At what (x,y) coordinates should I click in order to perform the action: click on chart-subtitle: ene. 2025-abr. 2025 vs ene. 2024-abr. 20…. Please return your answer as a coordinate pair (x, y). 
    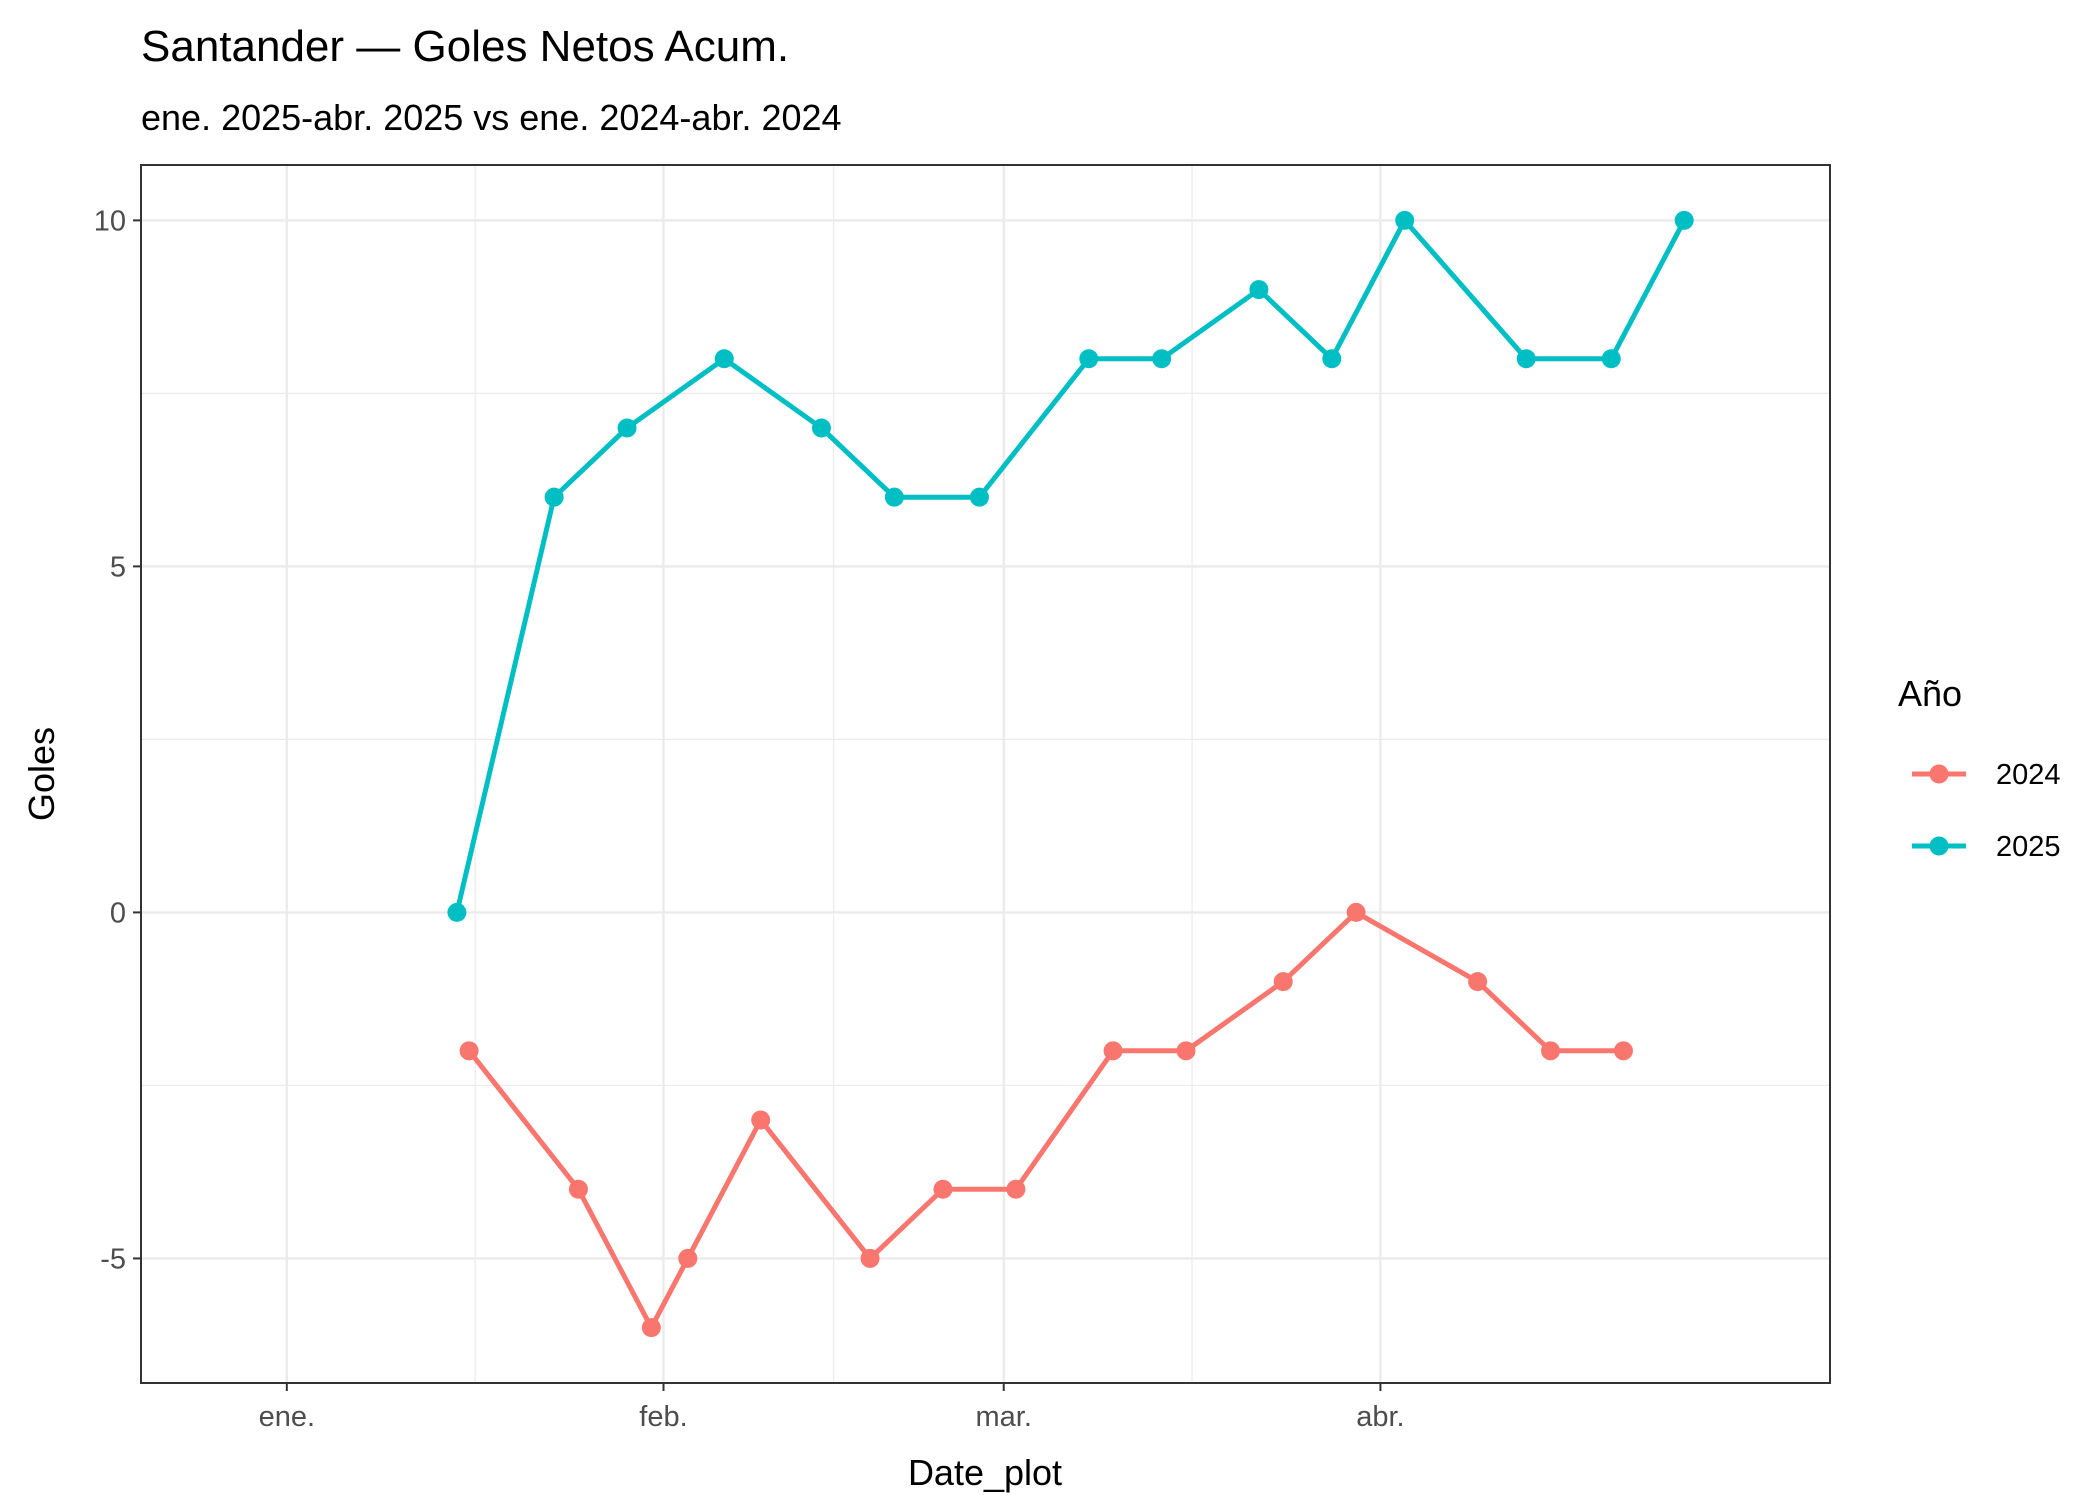
    Looking at the image, I should click on (491, 117).